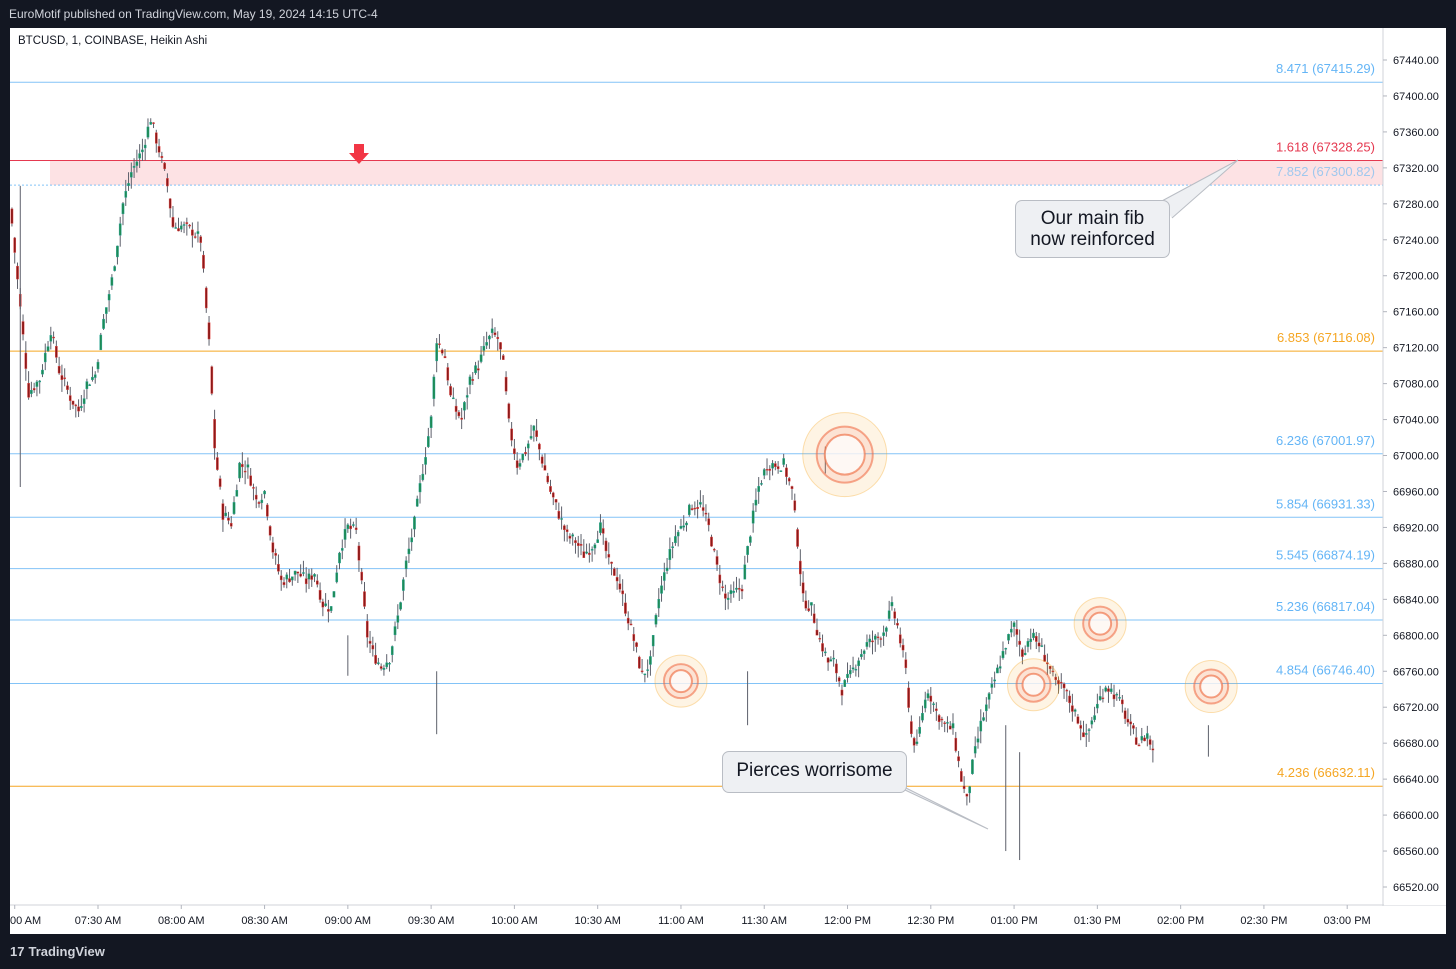  Describe the element at coordinates (348, 921) in the screenshot. I see `x-tick-label-4: 09:00 AM` at that location.